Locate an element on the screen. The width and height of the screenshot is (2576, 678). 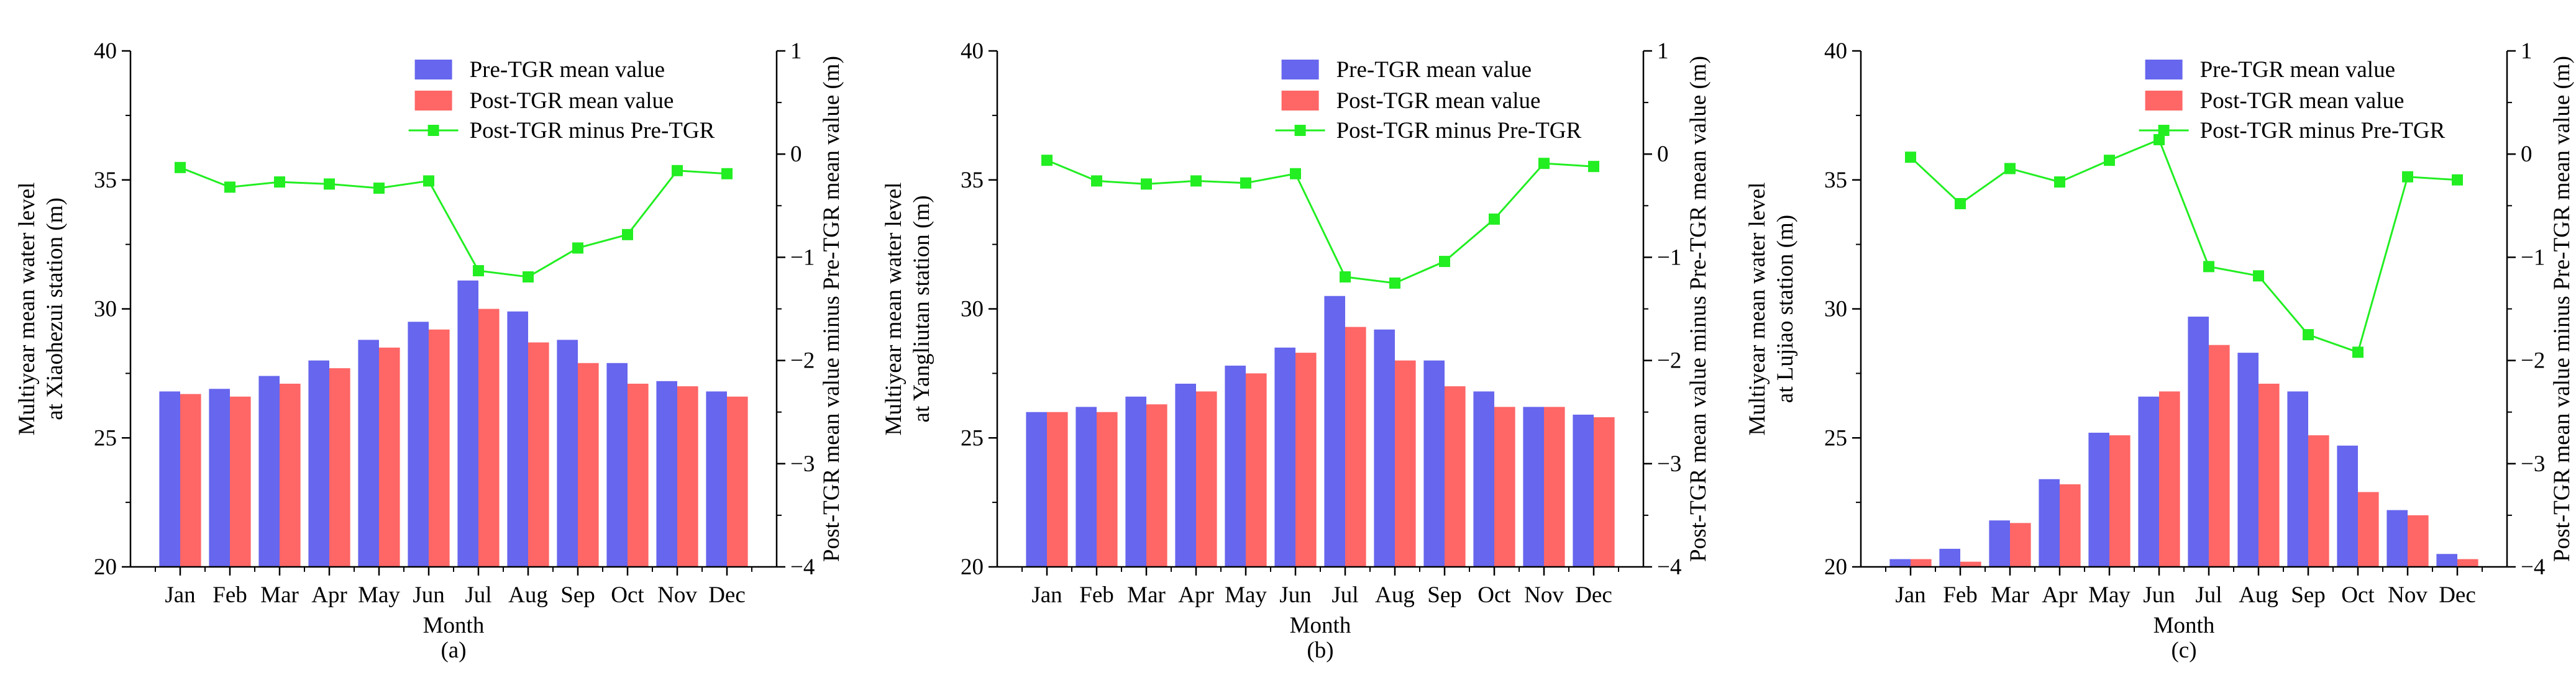
y-tick-label: 35 is located at coordinates (972, 180).